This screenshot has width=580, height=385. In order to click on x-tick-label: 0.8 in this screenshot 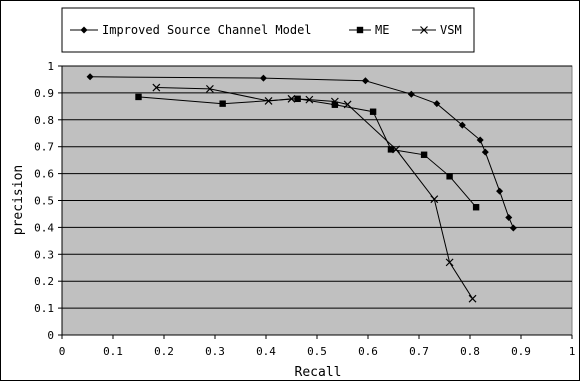, I will do `click(470, 351)`.